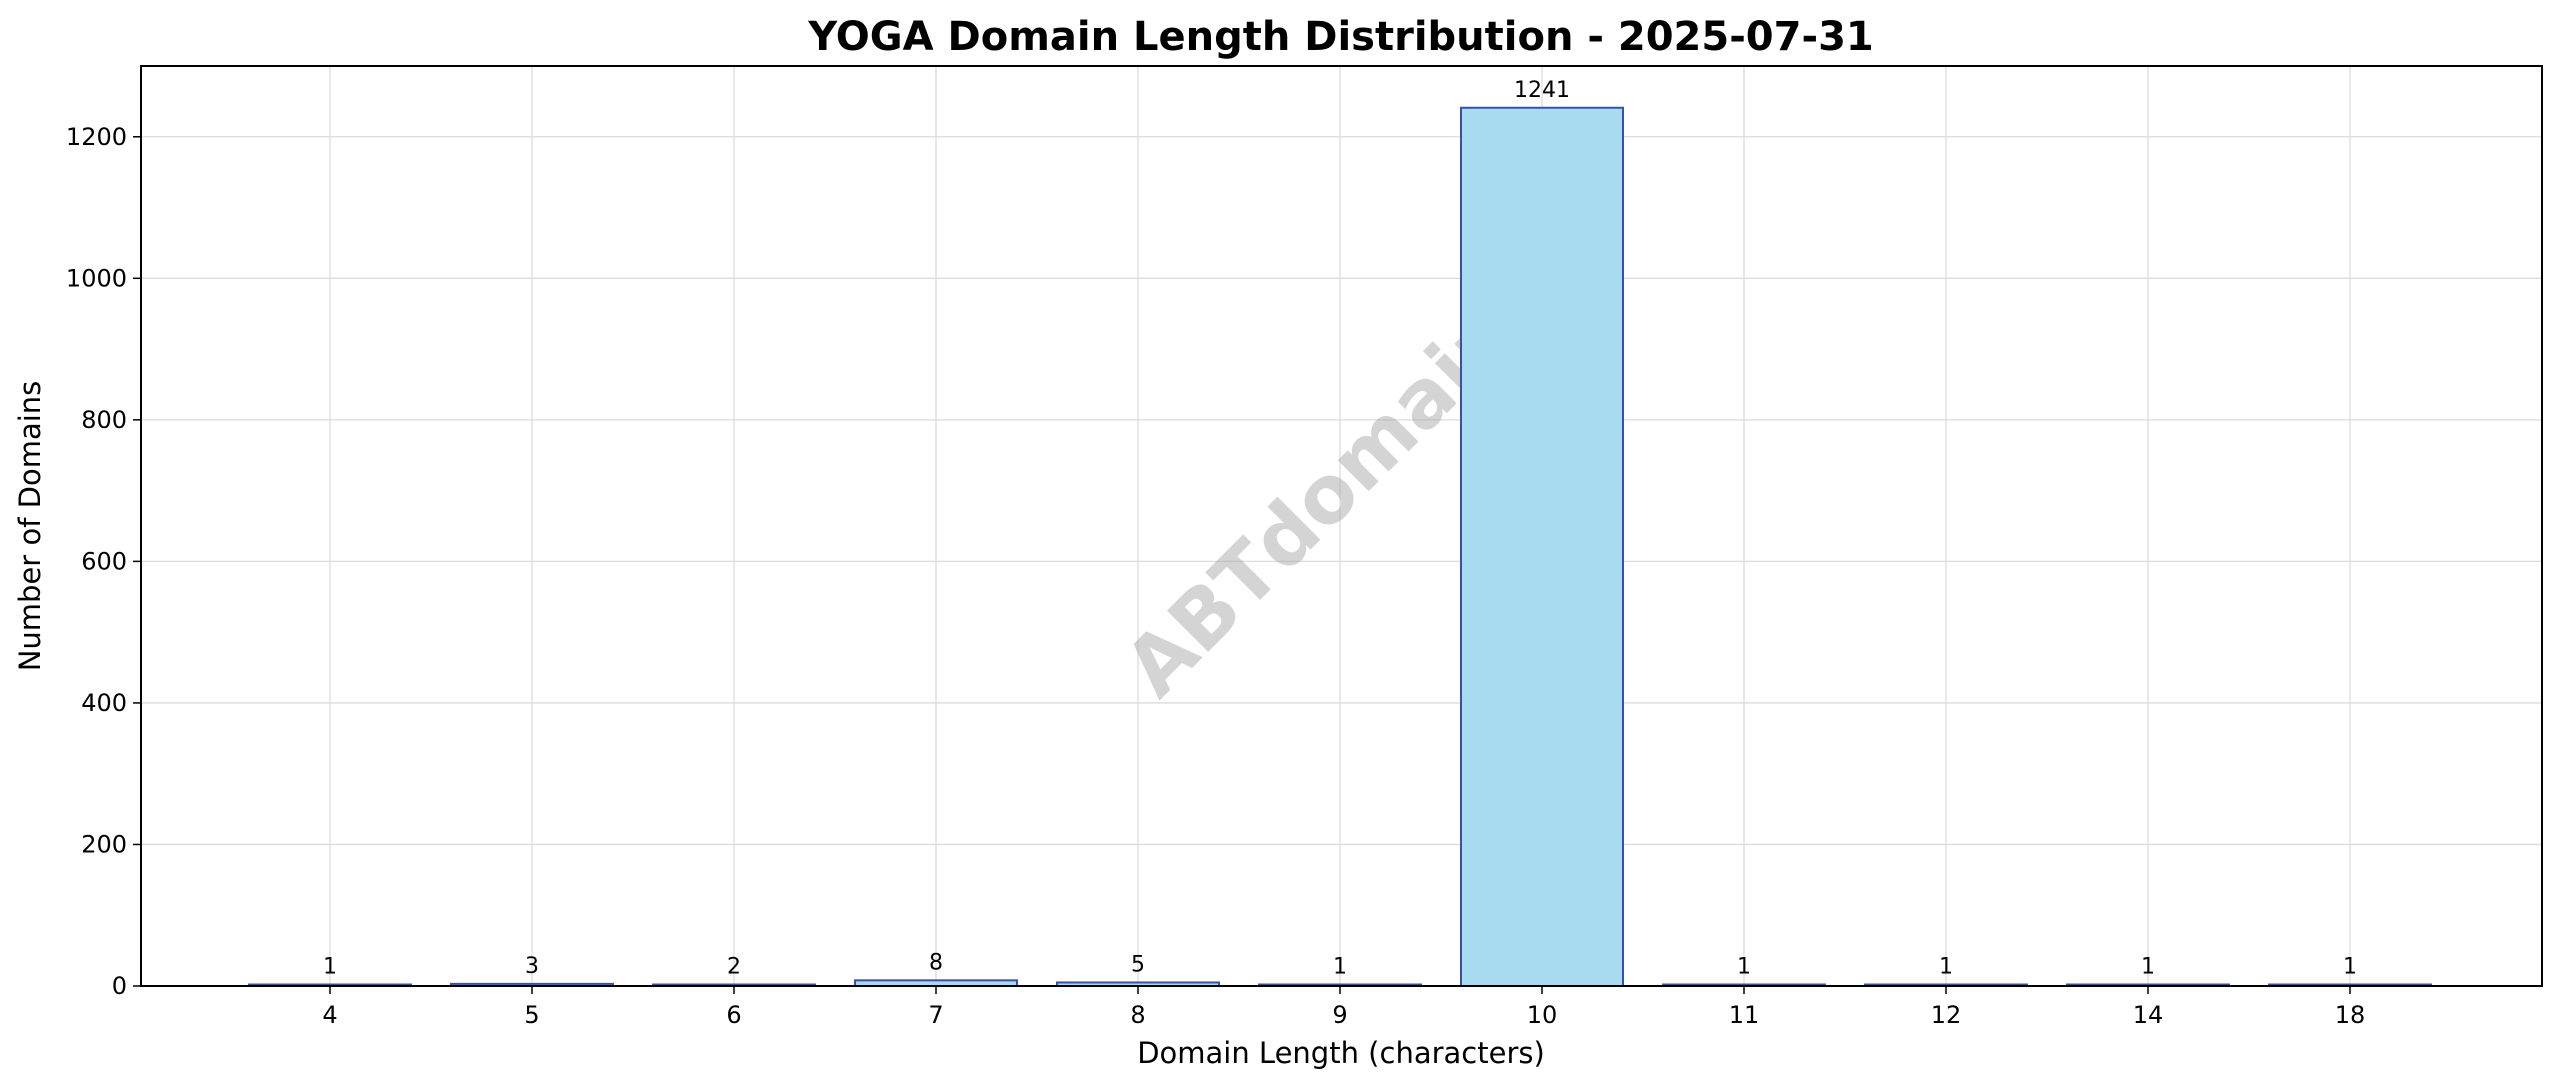 The width and height of the screenshot is (2560, 1088). What do you see at coordinates (531, 1015) in the screenshot?
I see `x-tick-label: 5` at bounding box center [531, 1015].